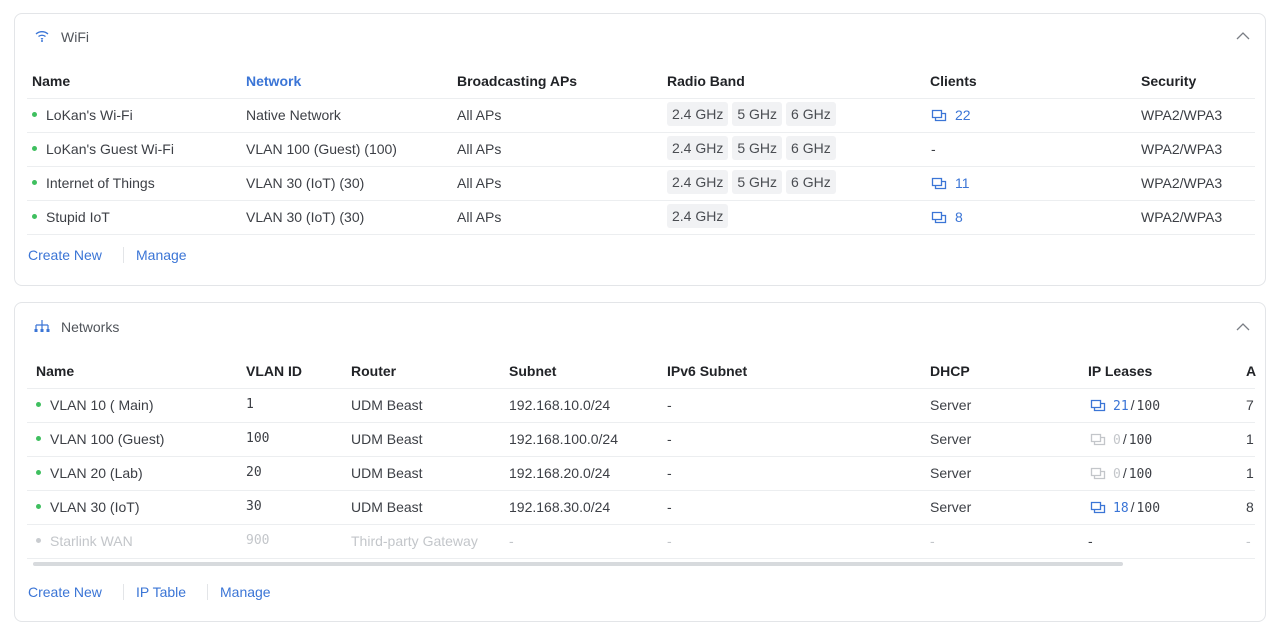  I want to click on clients: 11, so click(962, 183).